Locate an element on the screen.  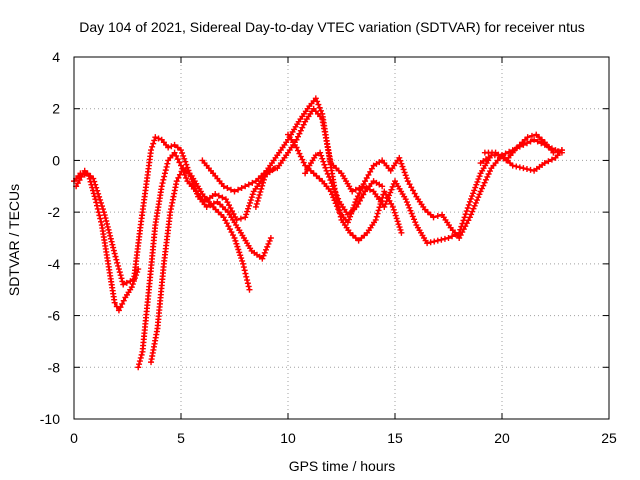
y-tick-label: -2 is located at coordinates (54, 212).